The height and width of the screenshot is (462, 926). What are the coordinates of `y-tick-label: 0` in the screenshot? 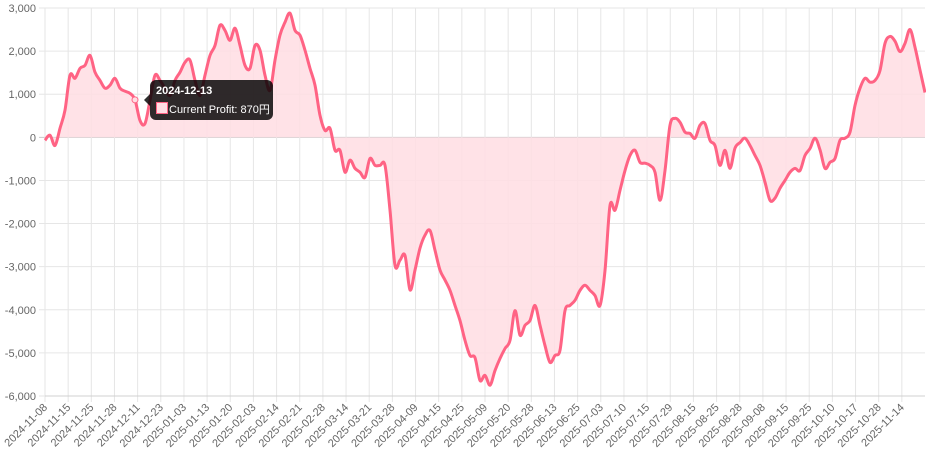 It's located at (33, 138).